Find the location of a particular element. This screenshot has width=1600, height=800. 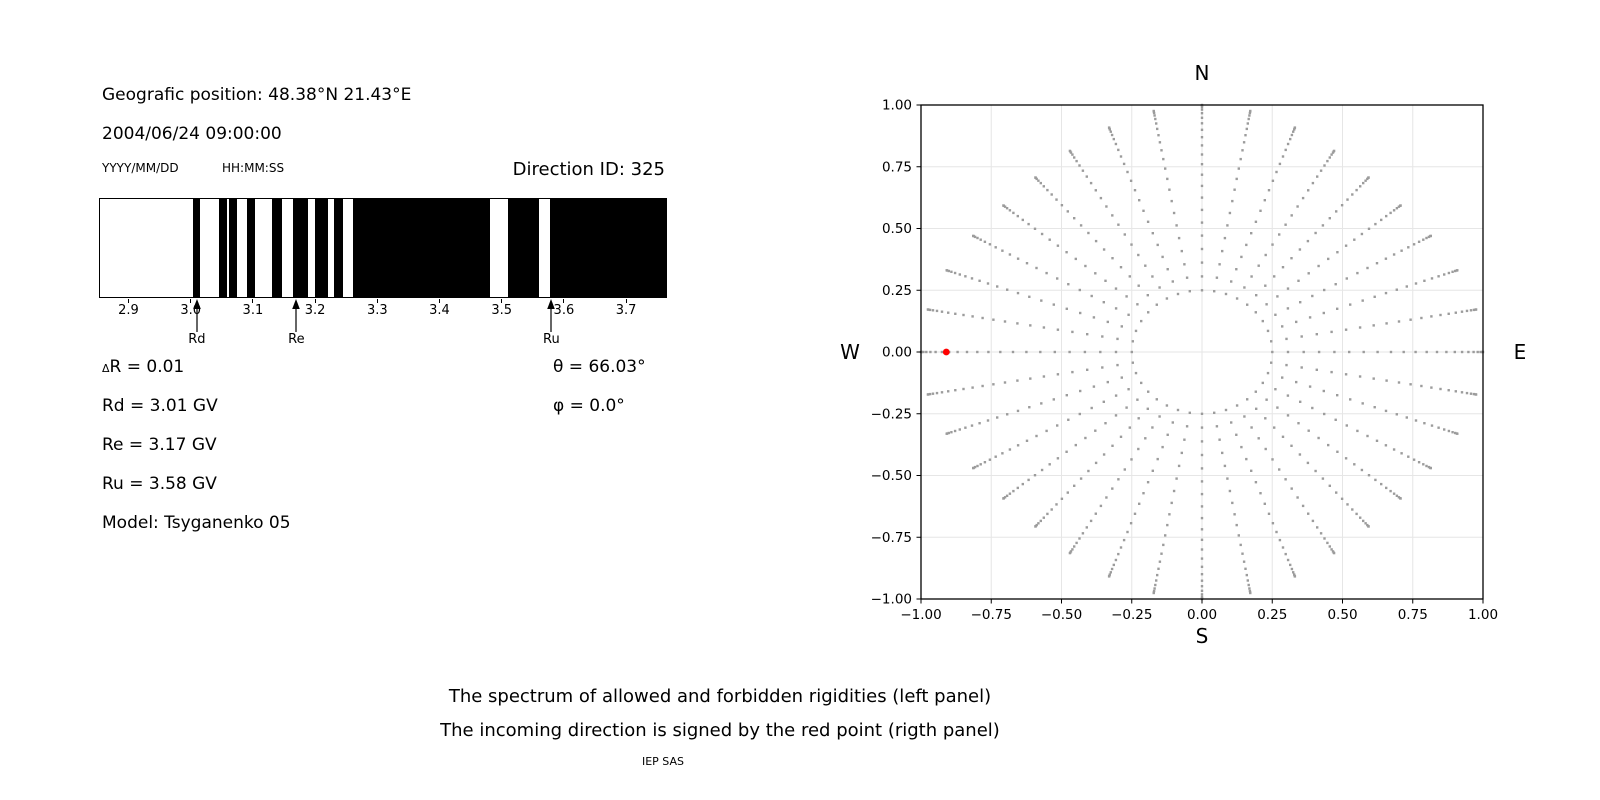

date-format-hint: YYYY/MM/DD is located at coordinates (140, 168).